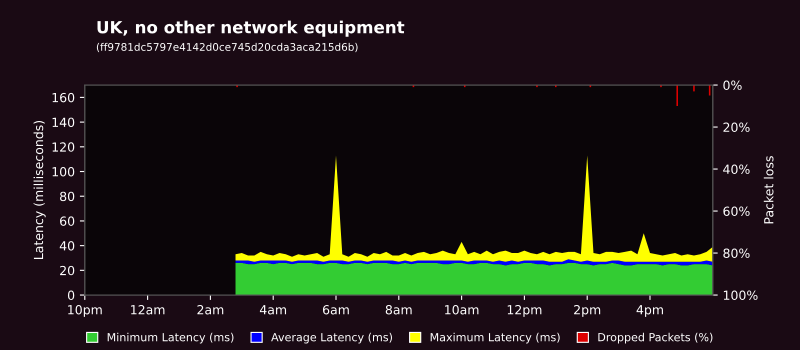 The width and height of the screenshot is (800, 350). Describe the element at coordinates (63, 97) in the screenshot. I see `y-tick-label: 160` at that location.